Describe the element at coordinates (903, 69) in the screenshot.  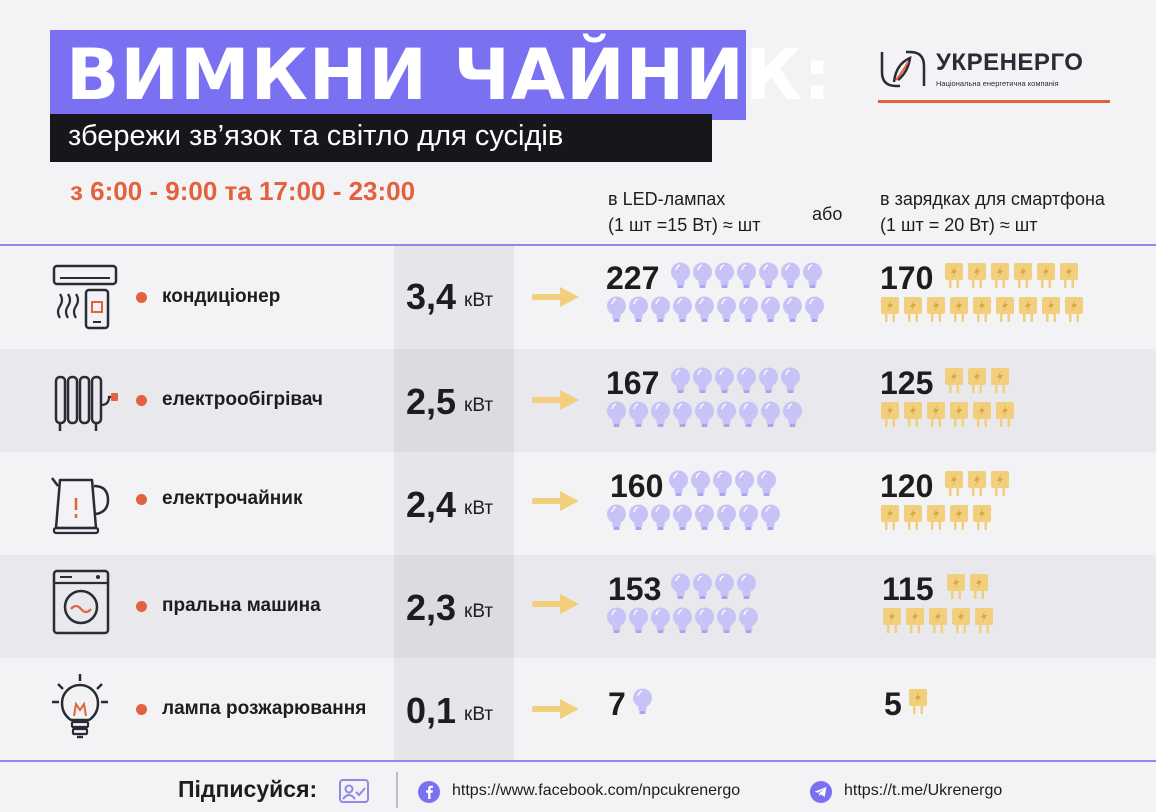
I see `logo-mark-icon` at that location.